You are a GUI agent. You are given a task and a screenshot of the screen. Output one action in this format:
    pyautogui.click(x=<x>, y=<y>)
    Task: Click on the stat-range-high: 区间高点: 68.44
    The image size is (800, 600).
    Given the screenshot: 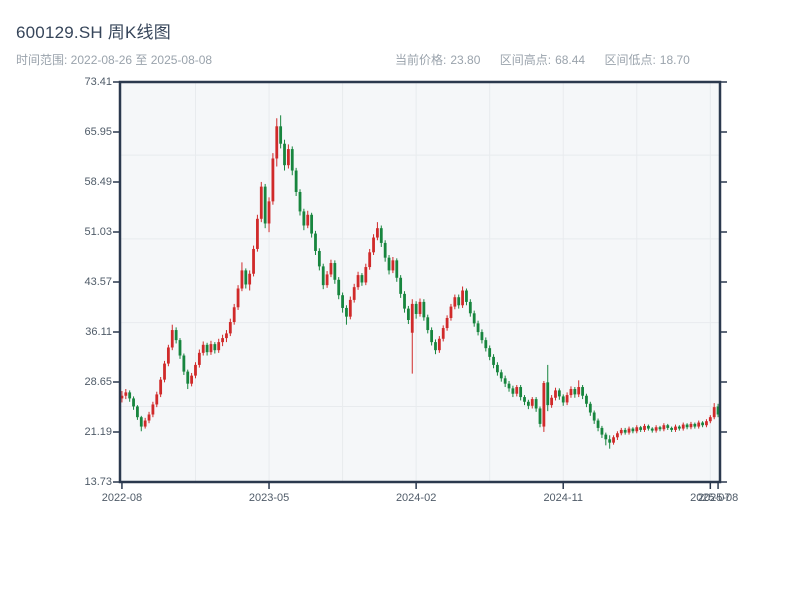 What is the action you would take?
    pyautogui.click(x=542, y=60)
    